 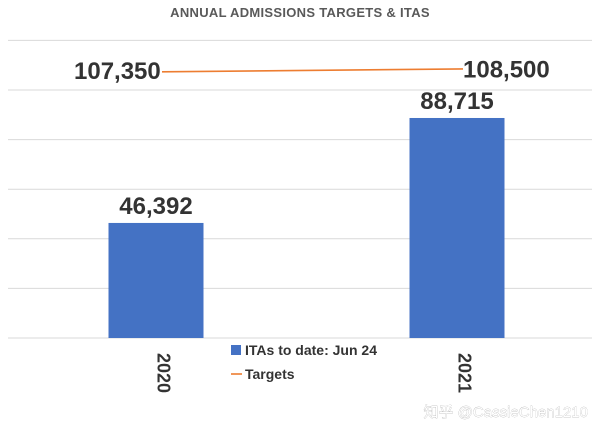 What do you see at coordinates (155, 206) in the screenshot?
I see `bar-label-2020: 46,392` at bounding box center [155, 206].